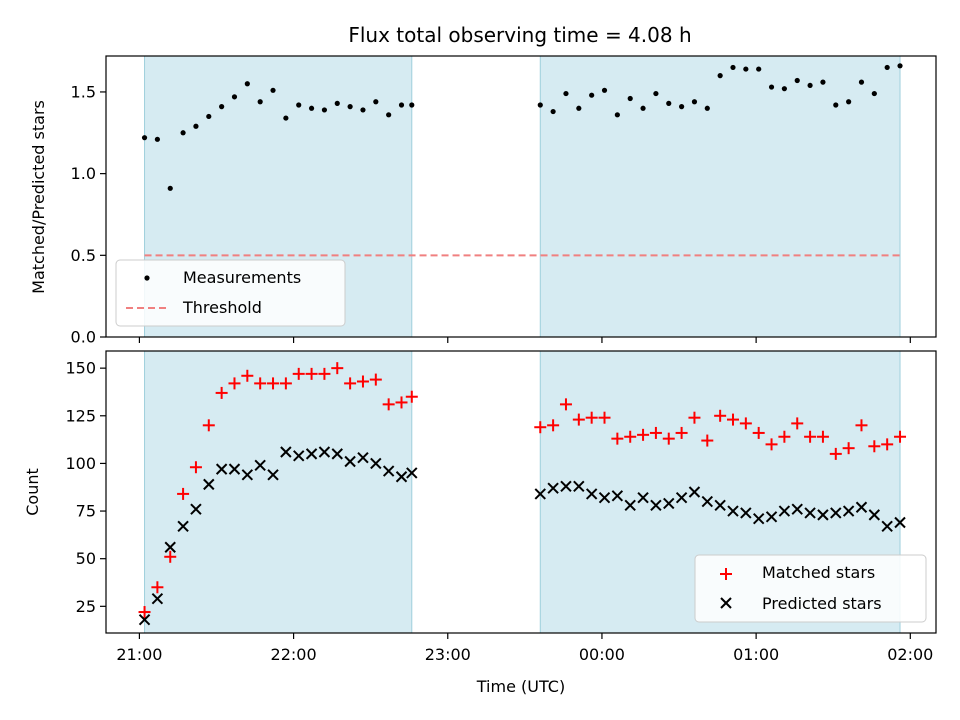  I want to click on chart-title: Flux total observing time = 4.08 h, so click(519, 35).